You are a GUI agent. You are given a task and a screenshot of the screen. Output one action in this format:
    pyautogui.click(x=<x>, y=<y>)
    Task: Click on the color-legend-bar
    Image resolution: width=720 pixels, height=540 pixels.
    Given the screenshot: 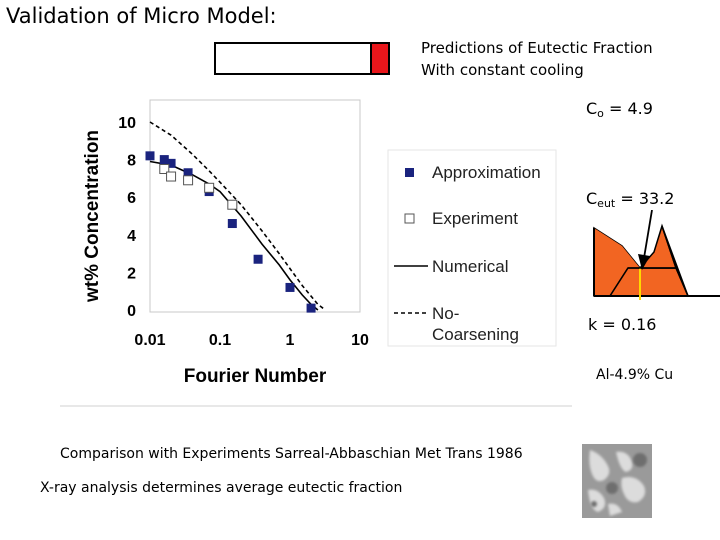 What is the action you would take?
    pyautogui.click(x=302, y=58)
    